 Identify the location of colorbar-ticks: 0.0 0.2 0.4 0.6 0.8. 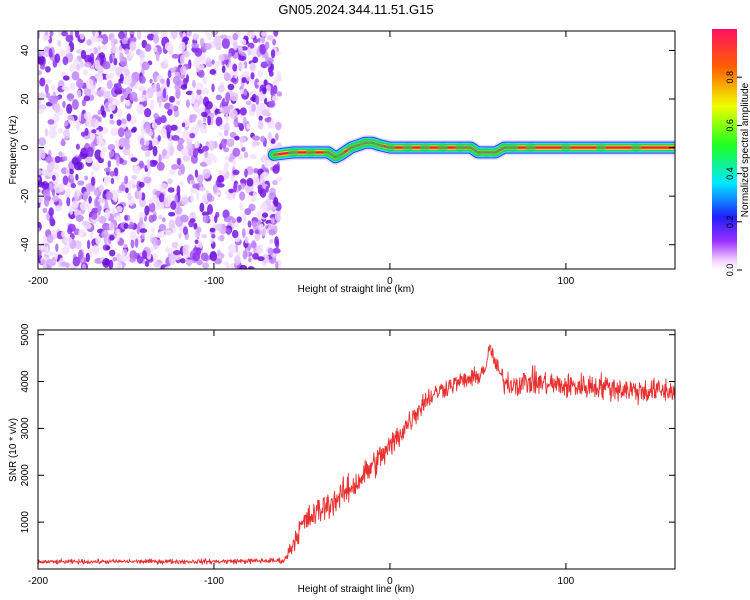
(733, 173).